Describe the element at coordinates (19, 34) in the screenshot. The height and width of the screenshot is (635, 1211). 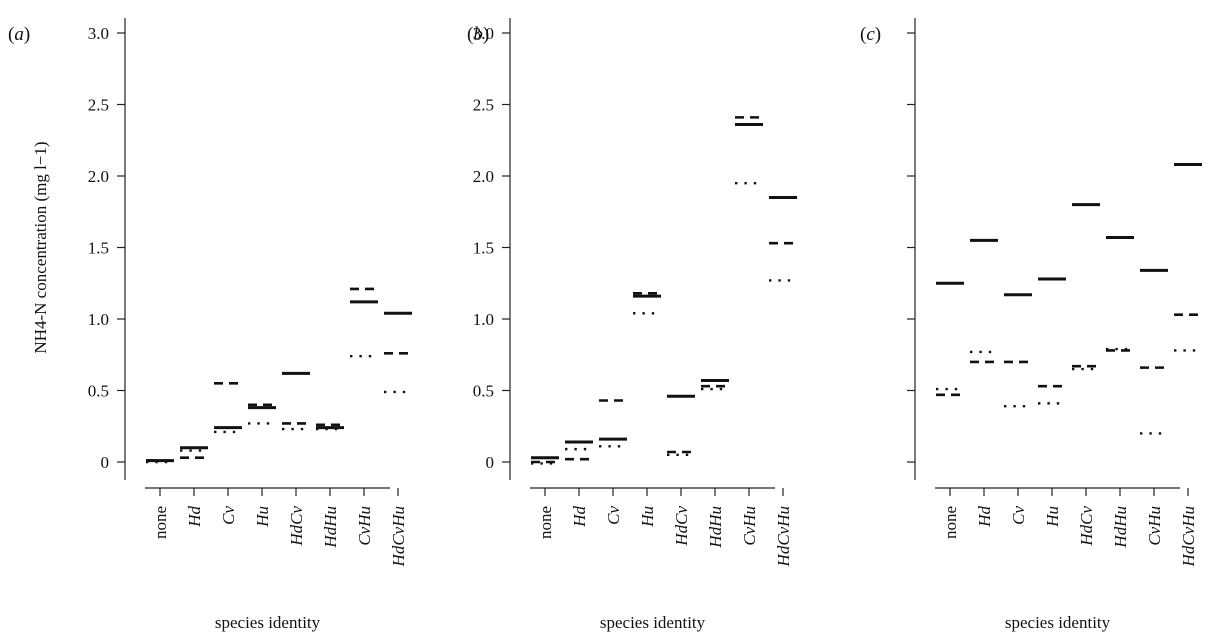
I see `panel-label: (a)` at that location.